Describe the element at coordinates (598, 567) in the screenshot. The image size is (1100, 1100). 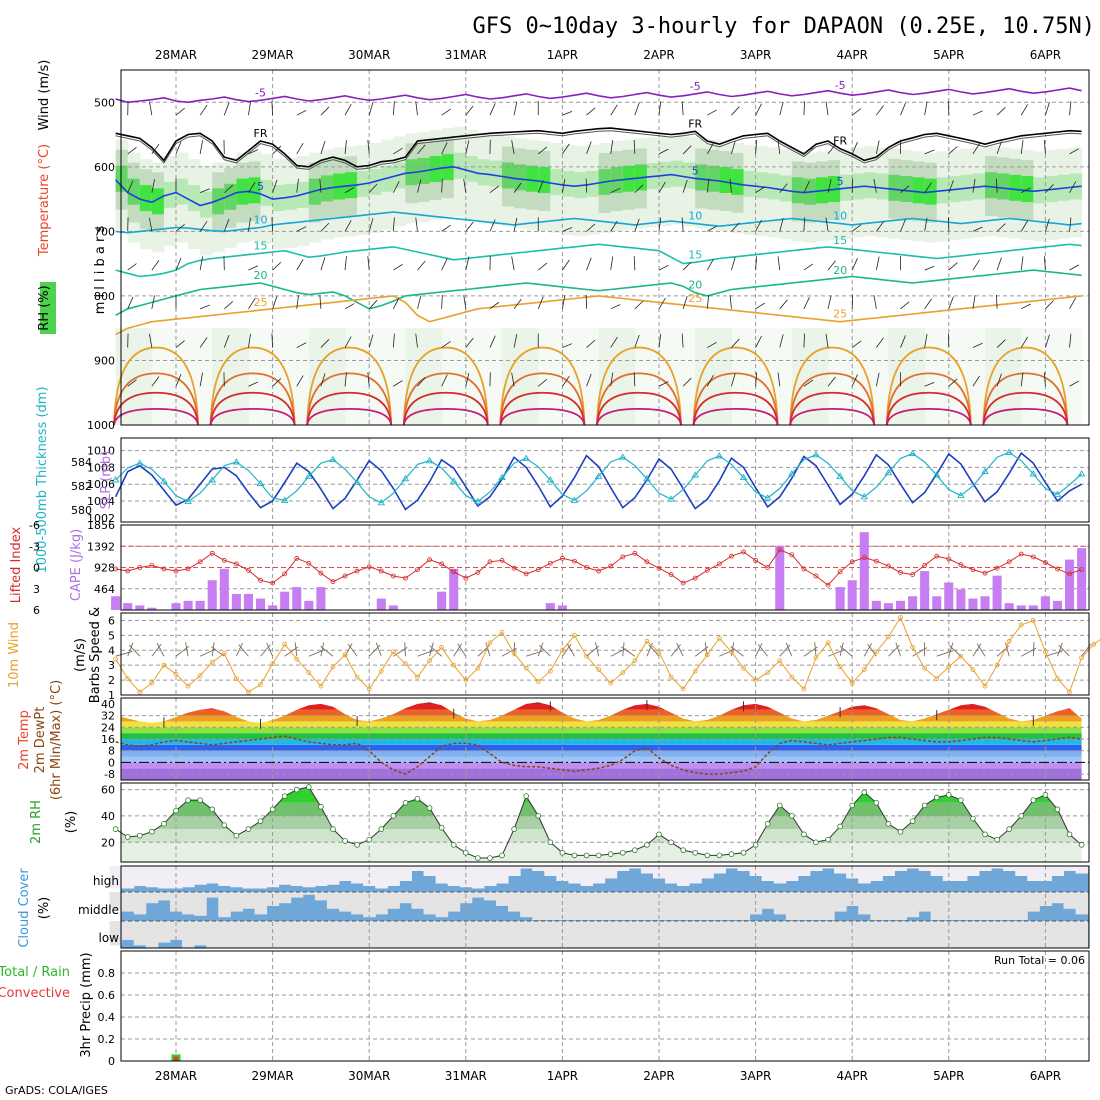
I see `lifted-index-line` at that location.